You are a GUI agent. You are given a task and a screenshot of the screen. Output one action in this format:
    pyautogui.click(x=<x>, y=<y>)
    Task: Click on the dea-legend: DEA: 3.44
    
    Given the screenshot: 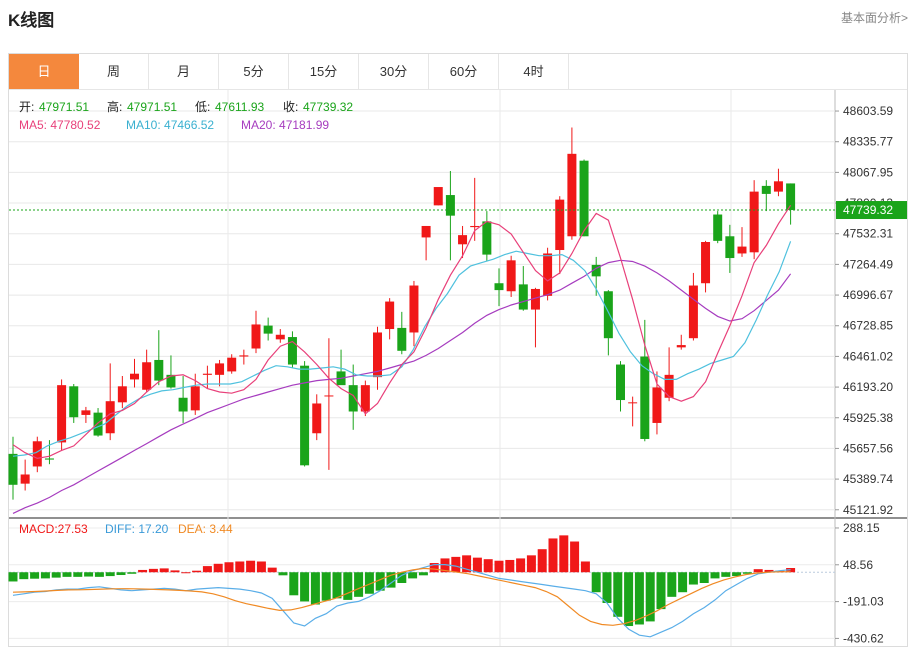 What is the action you would take?
    pyautogui.click(x=205, y=529)
    